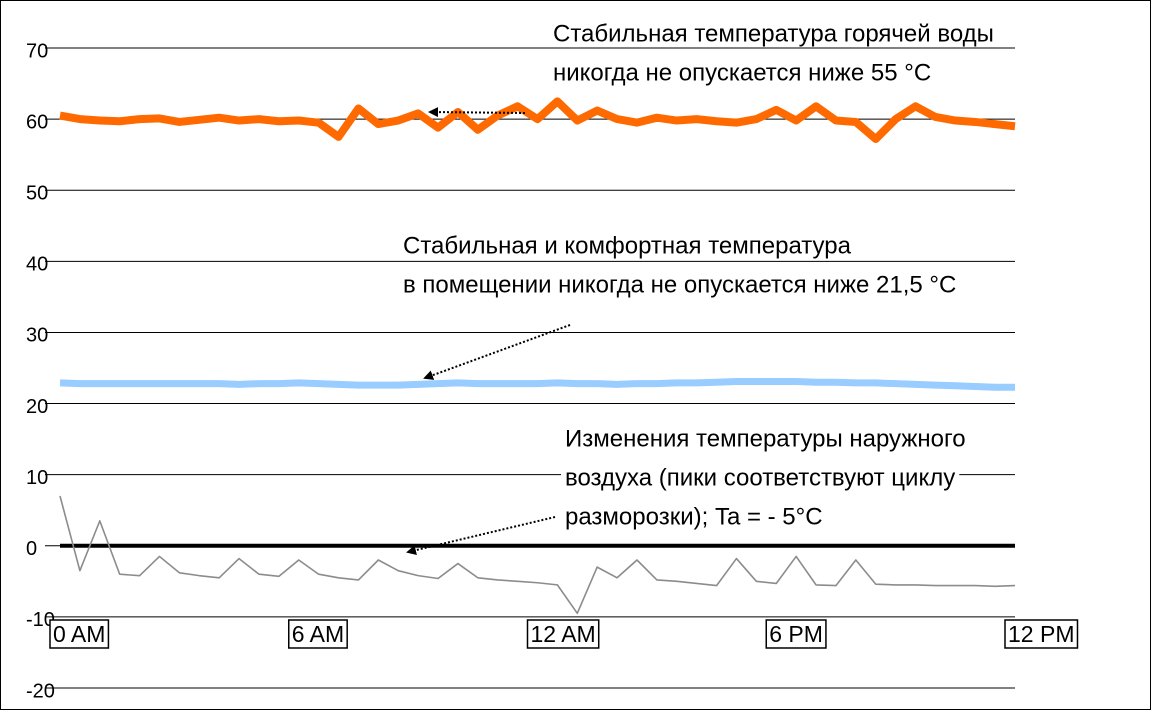  What do you see at coordinates (37, 478) in the screenshot?
I see `y-tick-label: 10` at bounding box center [37, 478].